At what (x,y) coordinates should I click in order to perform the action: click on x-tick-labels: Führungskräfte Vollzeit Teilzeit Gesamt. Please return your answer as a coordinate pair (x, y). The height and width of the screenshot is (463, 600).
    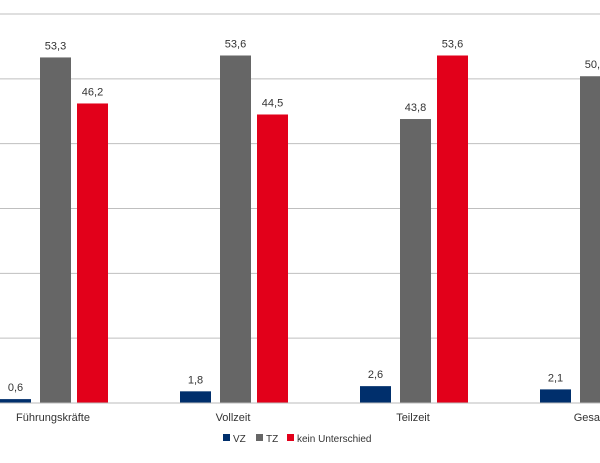
    Looking at the image, I should click on (308, 418).